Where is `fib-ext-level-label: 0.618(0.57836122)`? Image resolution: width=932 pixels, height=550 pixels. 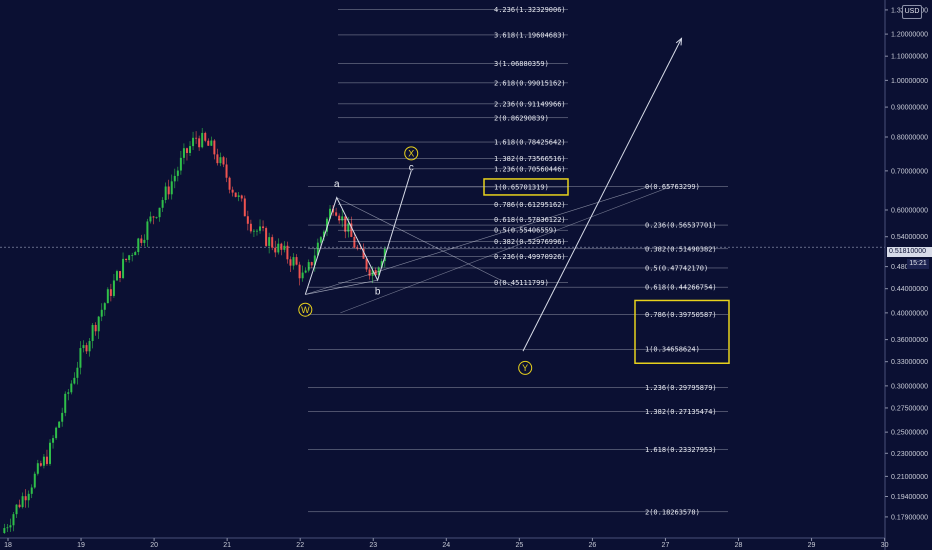
fib-ext-level-label: 0.618(0.57836122) is located at coordinates (530, 220).